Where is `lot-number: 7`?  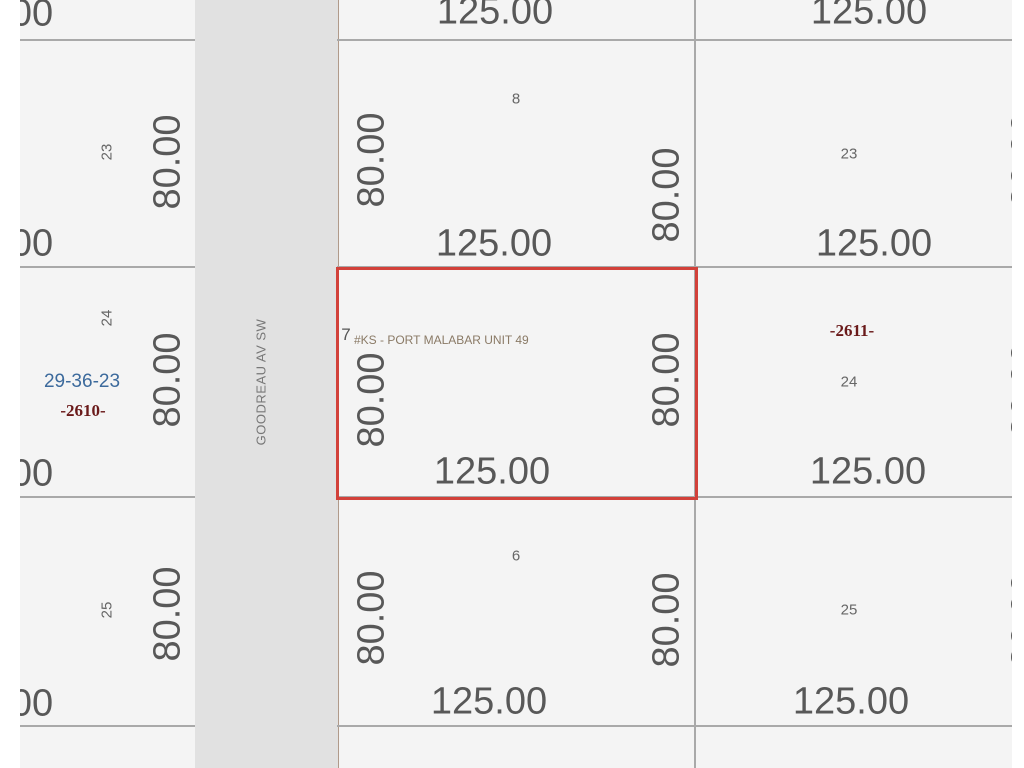 lot-number: 7 is located at coordinates (346, 334).